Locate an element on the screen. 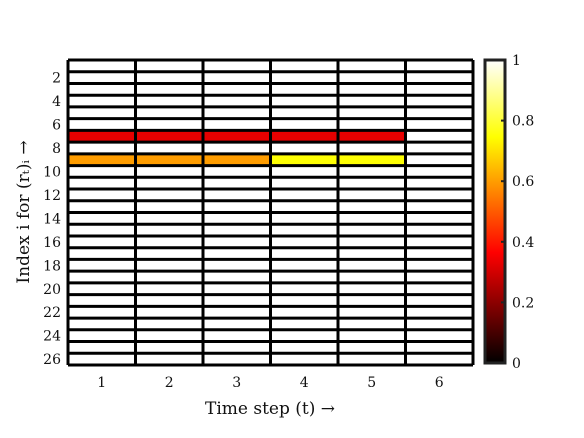 The width and height of the screenshot is (584, 438). colorbar-tick-label: 0.6 is located at coordinates (523, 182).